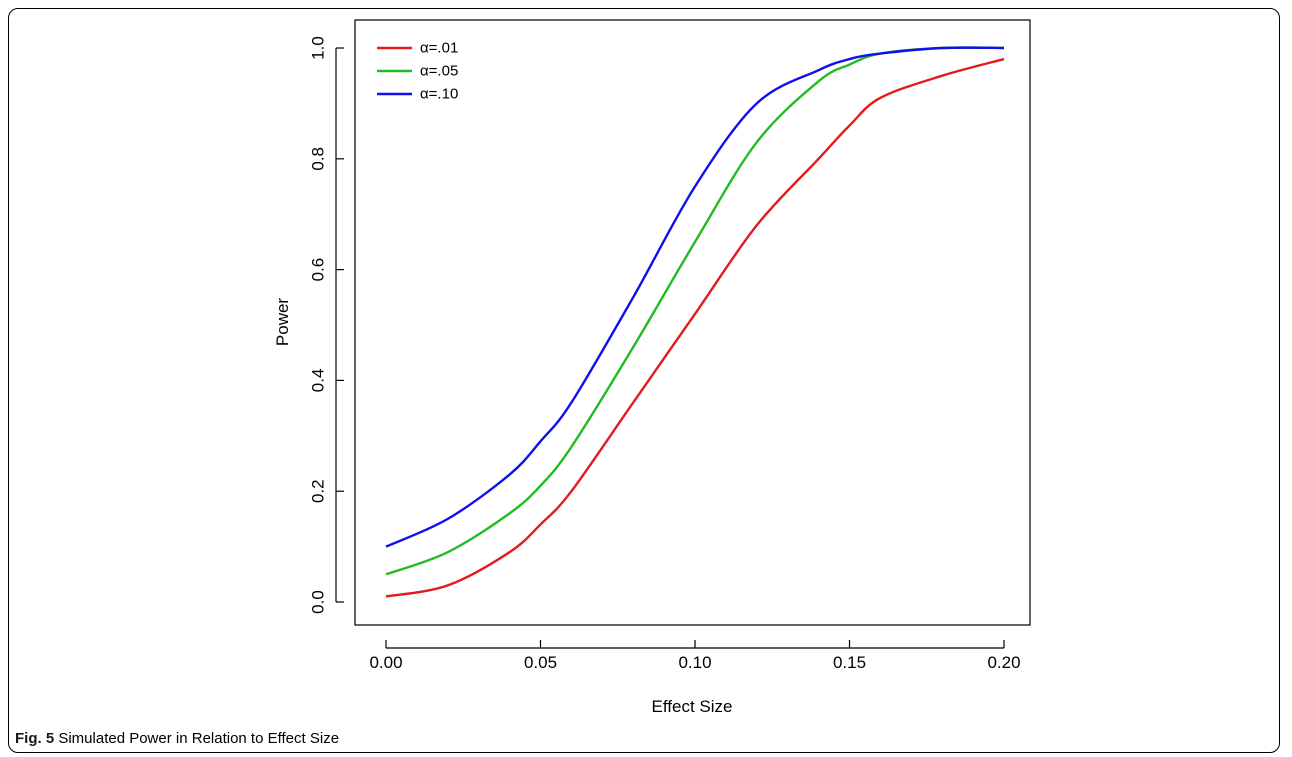  I want to click on y-axis-title: Power, so click(282, 322).